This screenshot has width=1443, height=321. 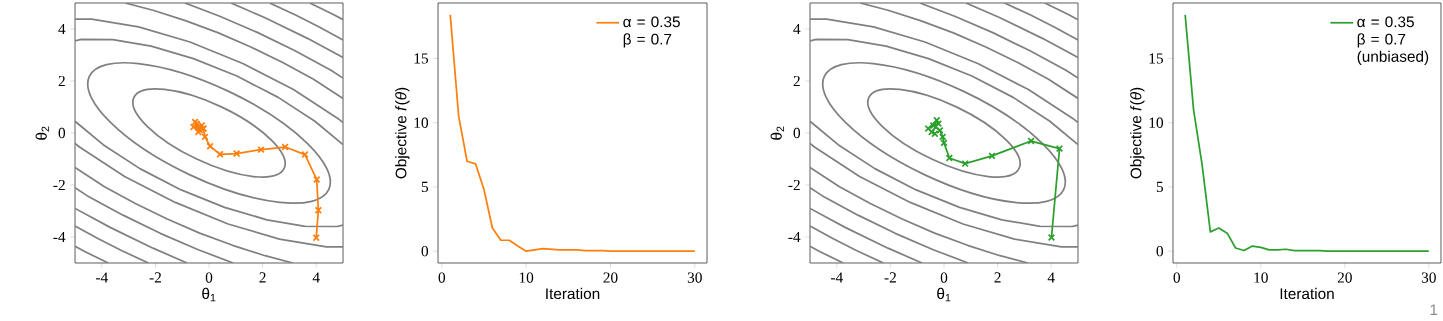 I want to click on text: 1, so click(x=1434, y=309).